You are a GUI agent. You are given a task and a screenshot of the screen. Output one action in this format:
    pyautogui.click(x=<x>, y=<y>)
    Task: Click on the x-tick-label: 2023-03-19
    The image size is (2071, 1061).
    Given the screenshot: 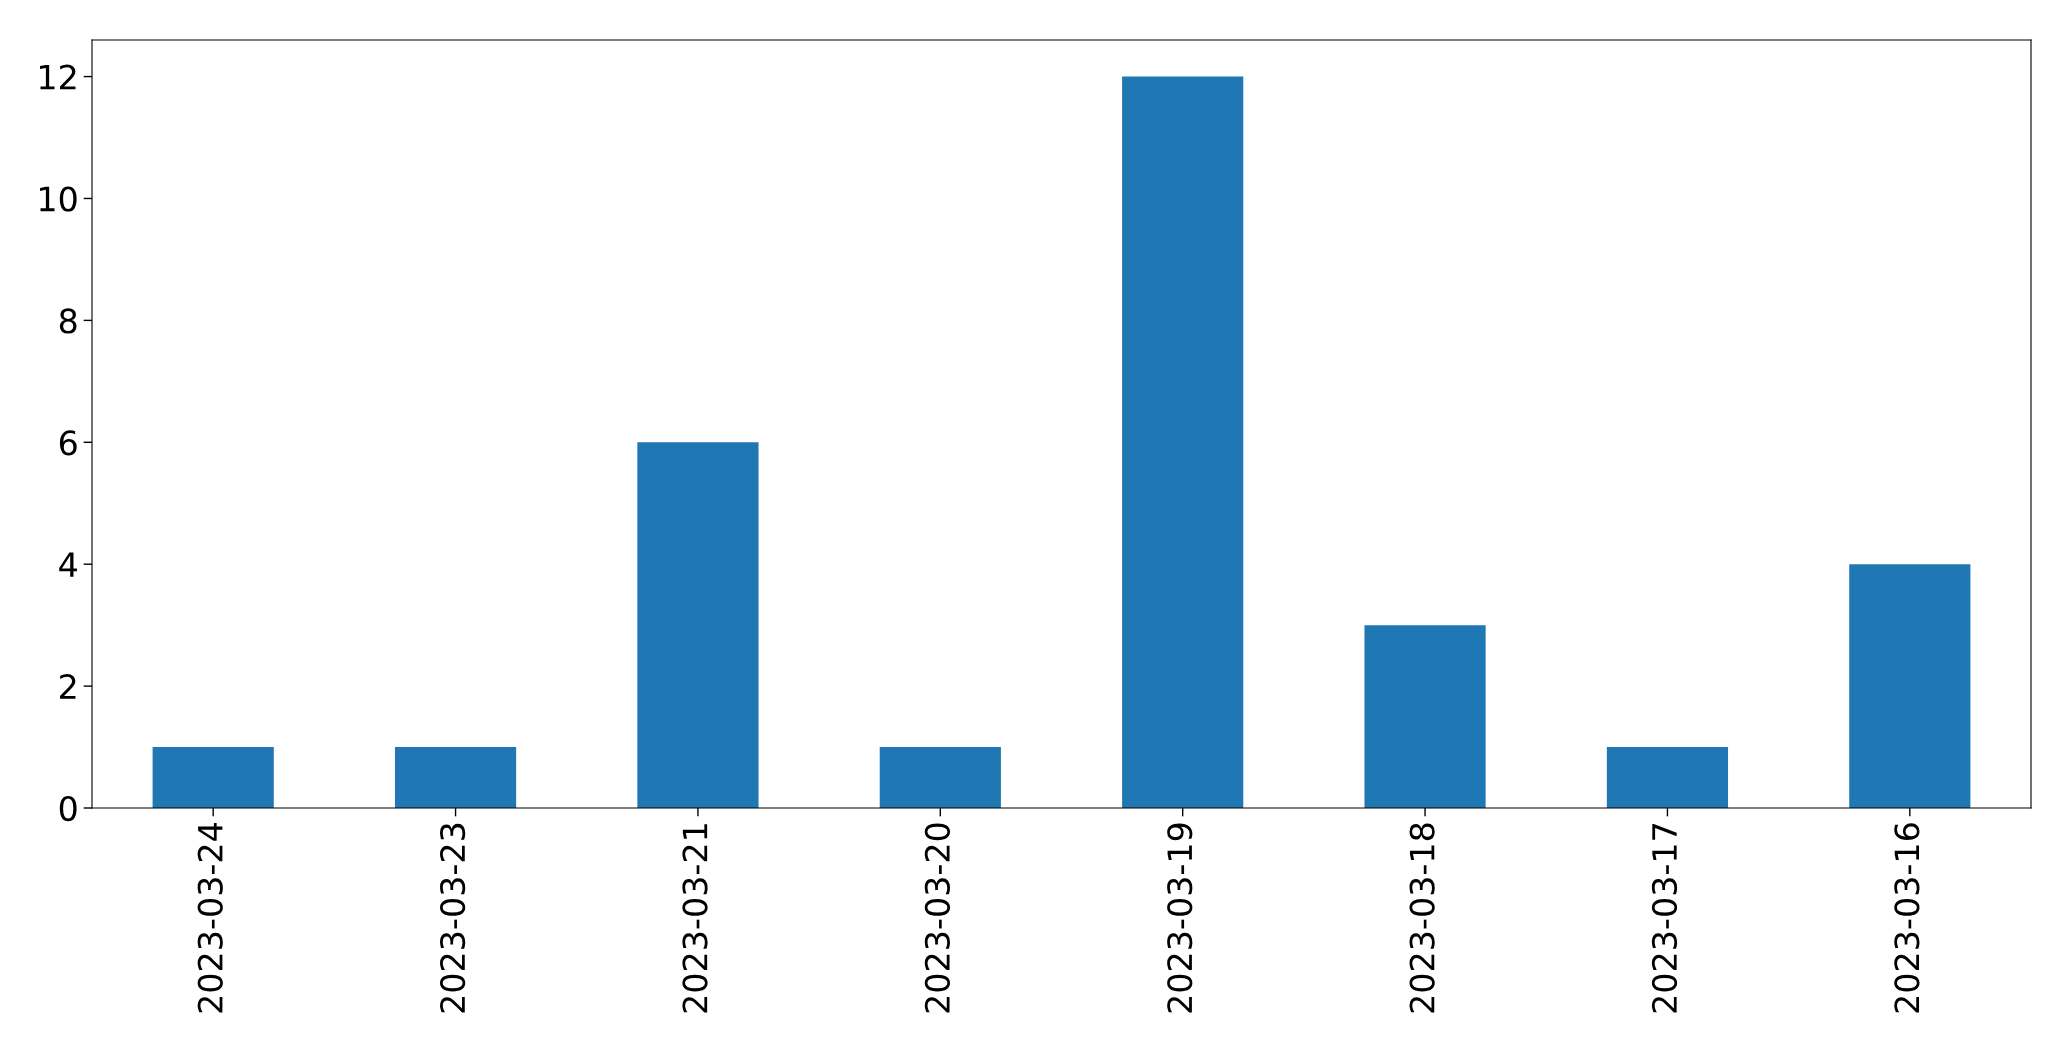 What is the action you would take?
    pyautogui.click(x=1180, y=918)
    